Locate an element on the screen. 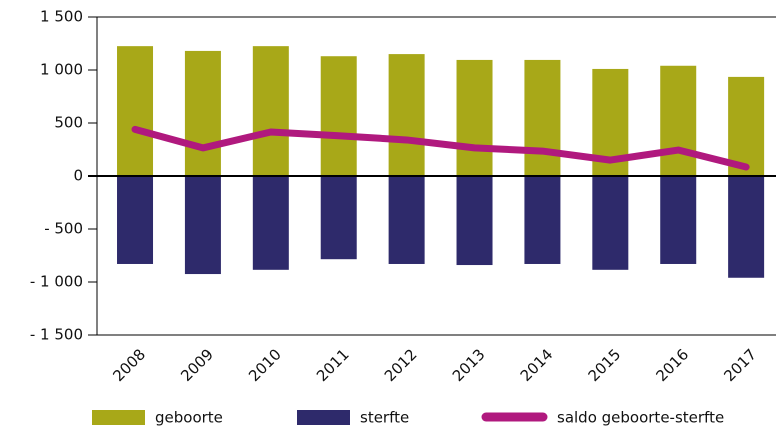 Image resolution: width=776 pixels, height=439 pixels. x-tick-label: 2015 is located at coordinates (605, 365).